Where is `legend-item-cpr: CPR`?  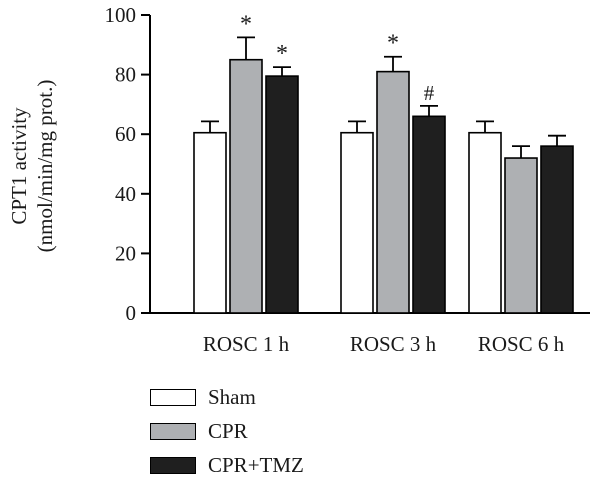
legend-item-cpr: CPR is located at coordinates (199, 430).